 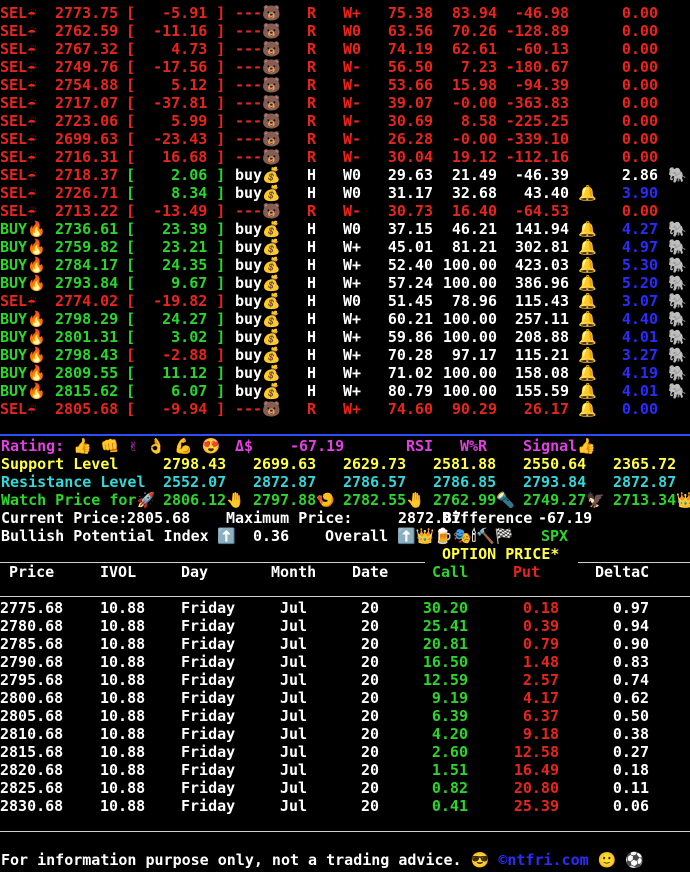 I want to click on column-header: Put, so click(x=527, y=572).